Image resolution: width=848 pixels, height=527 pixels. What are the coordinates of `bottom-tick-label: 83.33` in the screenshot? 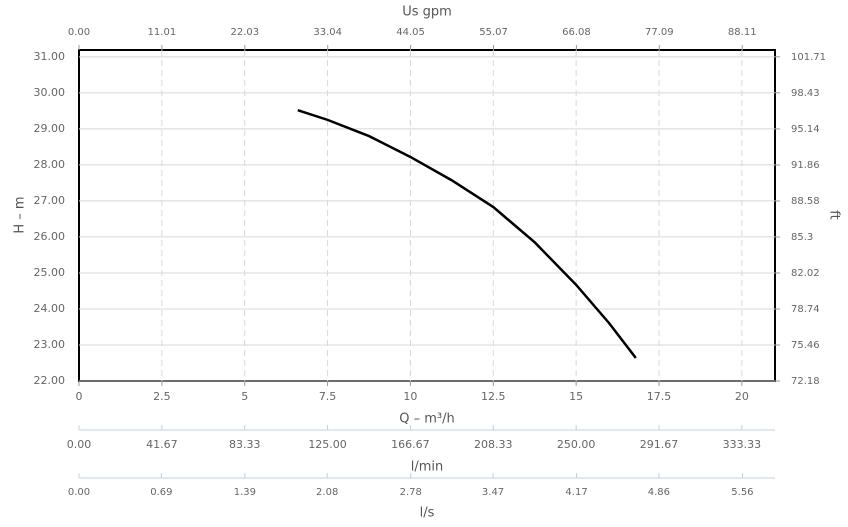 It's located at (245, 444).